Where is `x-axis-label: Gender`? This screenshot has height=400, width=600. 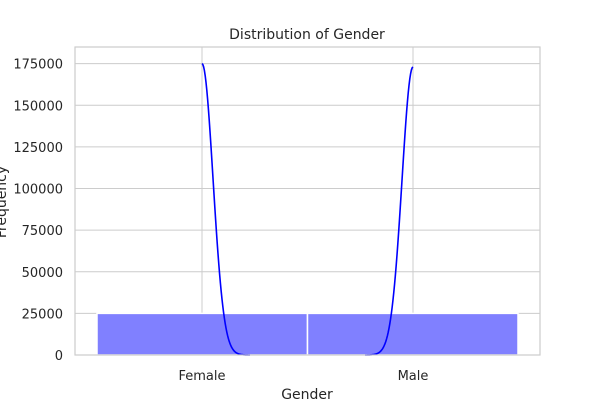
x-axis-label: Gender is located at coordinates (307, 393).